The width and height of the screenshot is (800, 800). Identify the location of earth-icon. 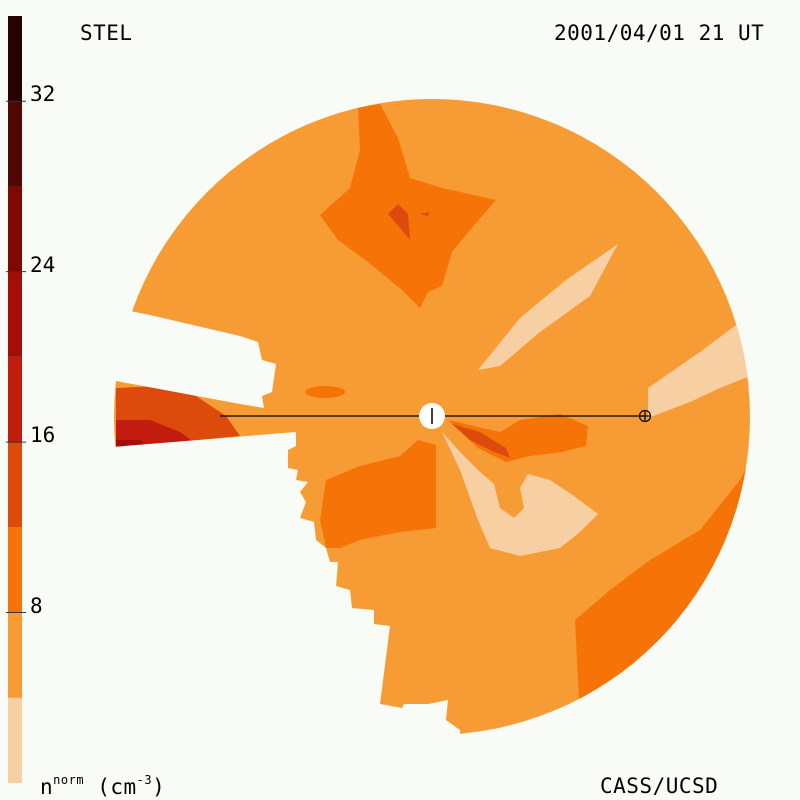
(645, 416).